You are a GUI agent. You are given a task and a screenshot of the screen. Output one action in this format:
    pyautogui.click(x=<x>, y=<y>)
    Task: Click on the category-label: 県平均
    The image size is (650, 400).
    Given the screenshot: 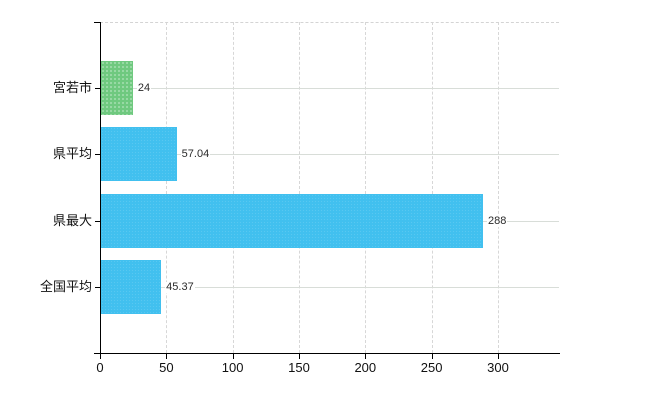 What is the action you would take?
    pyautogui.click(x=72, y=154)
    